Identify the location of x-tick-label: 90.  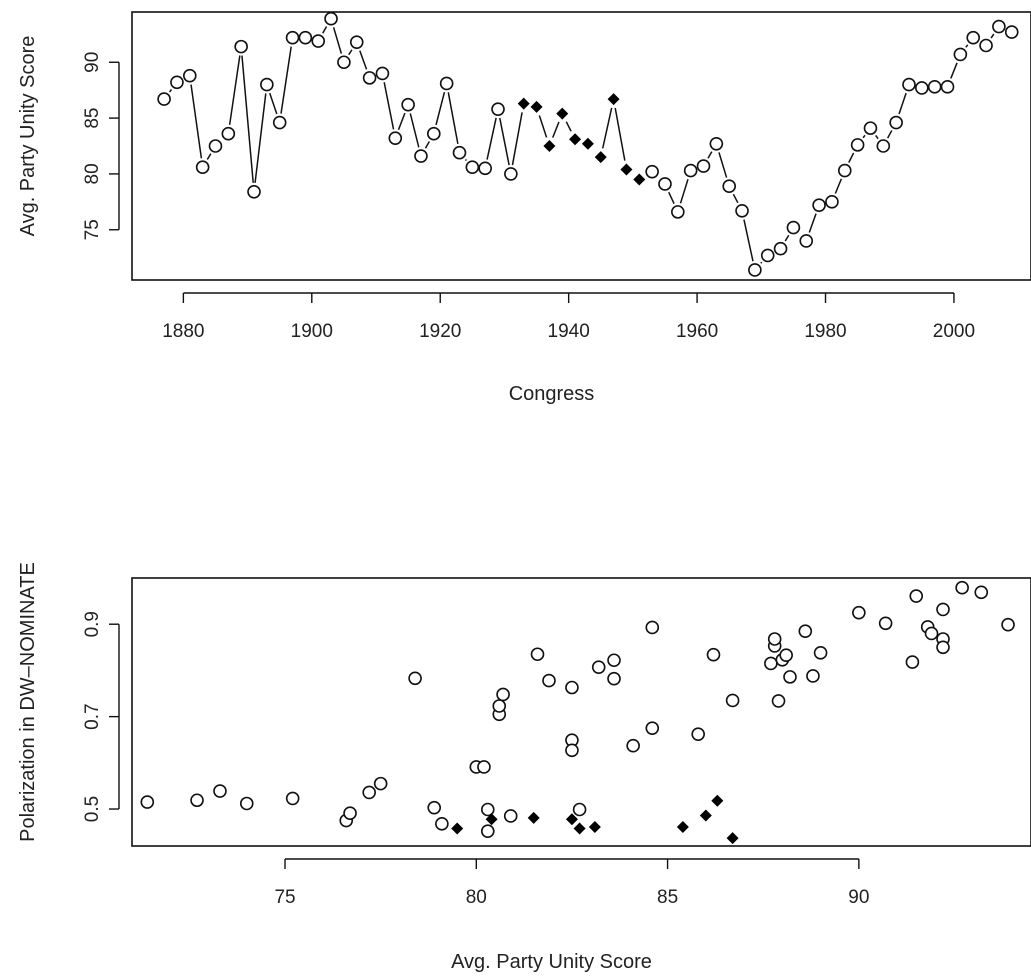
(858, 897).